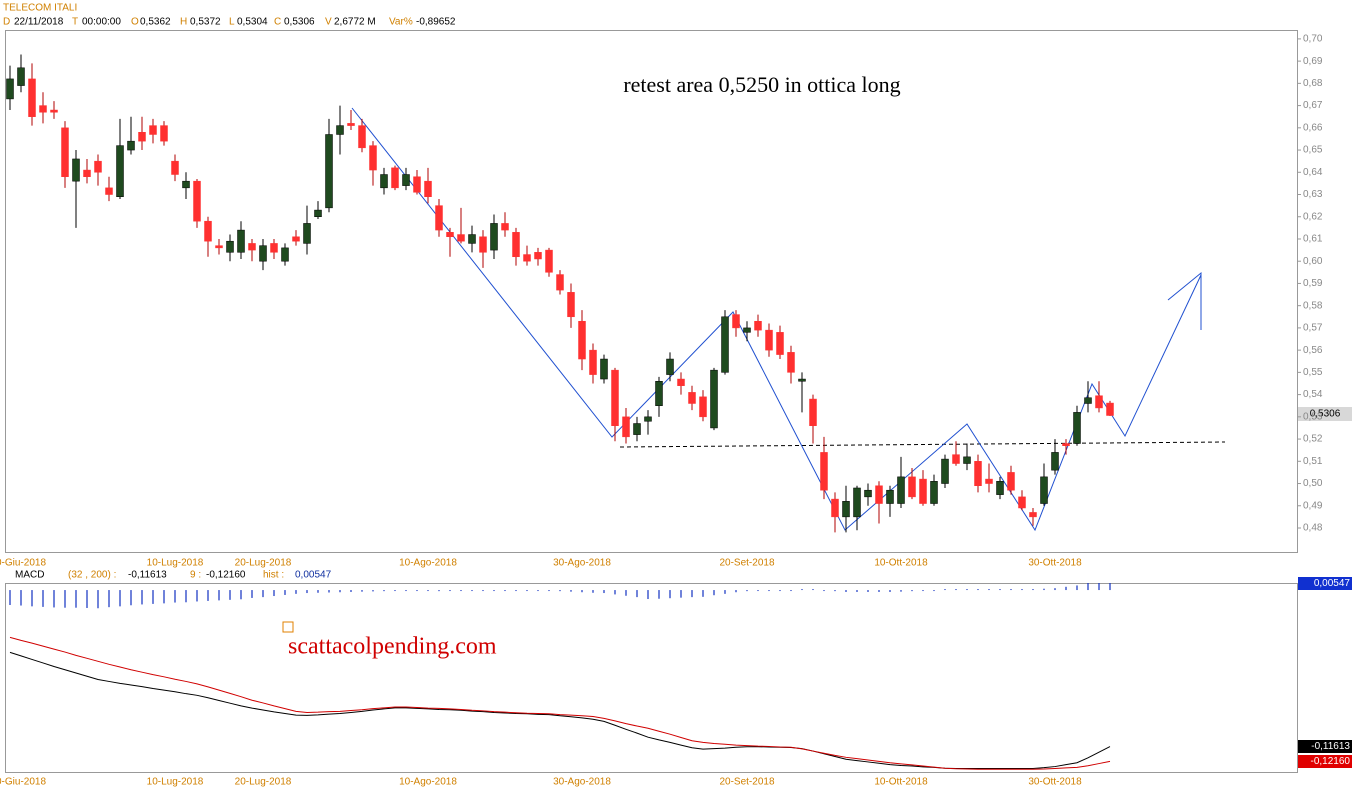  Describe the element at coordinates (1313, 394) in the screenshot. I see `y-tick-label: 0,54` at that location.